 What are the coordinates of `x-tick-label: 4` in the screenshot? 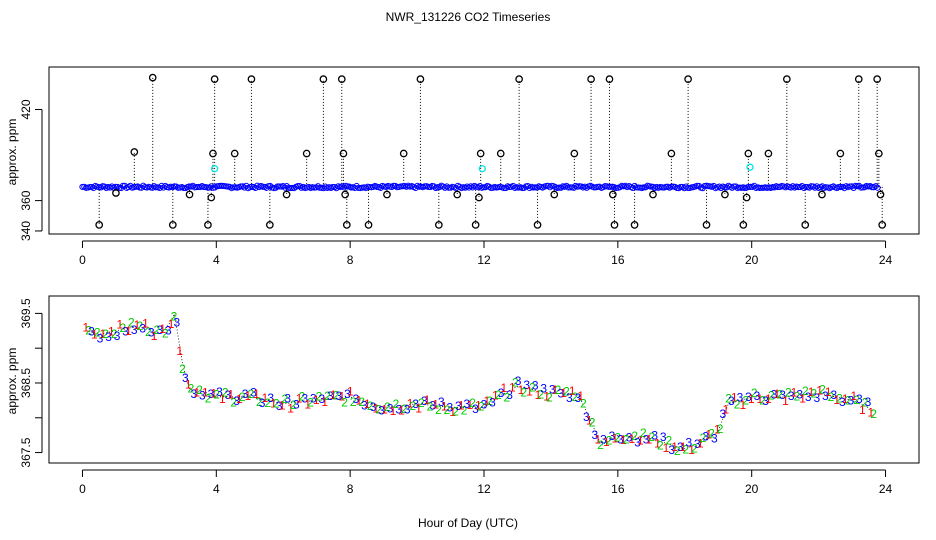 It's located at (216, 260).